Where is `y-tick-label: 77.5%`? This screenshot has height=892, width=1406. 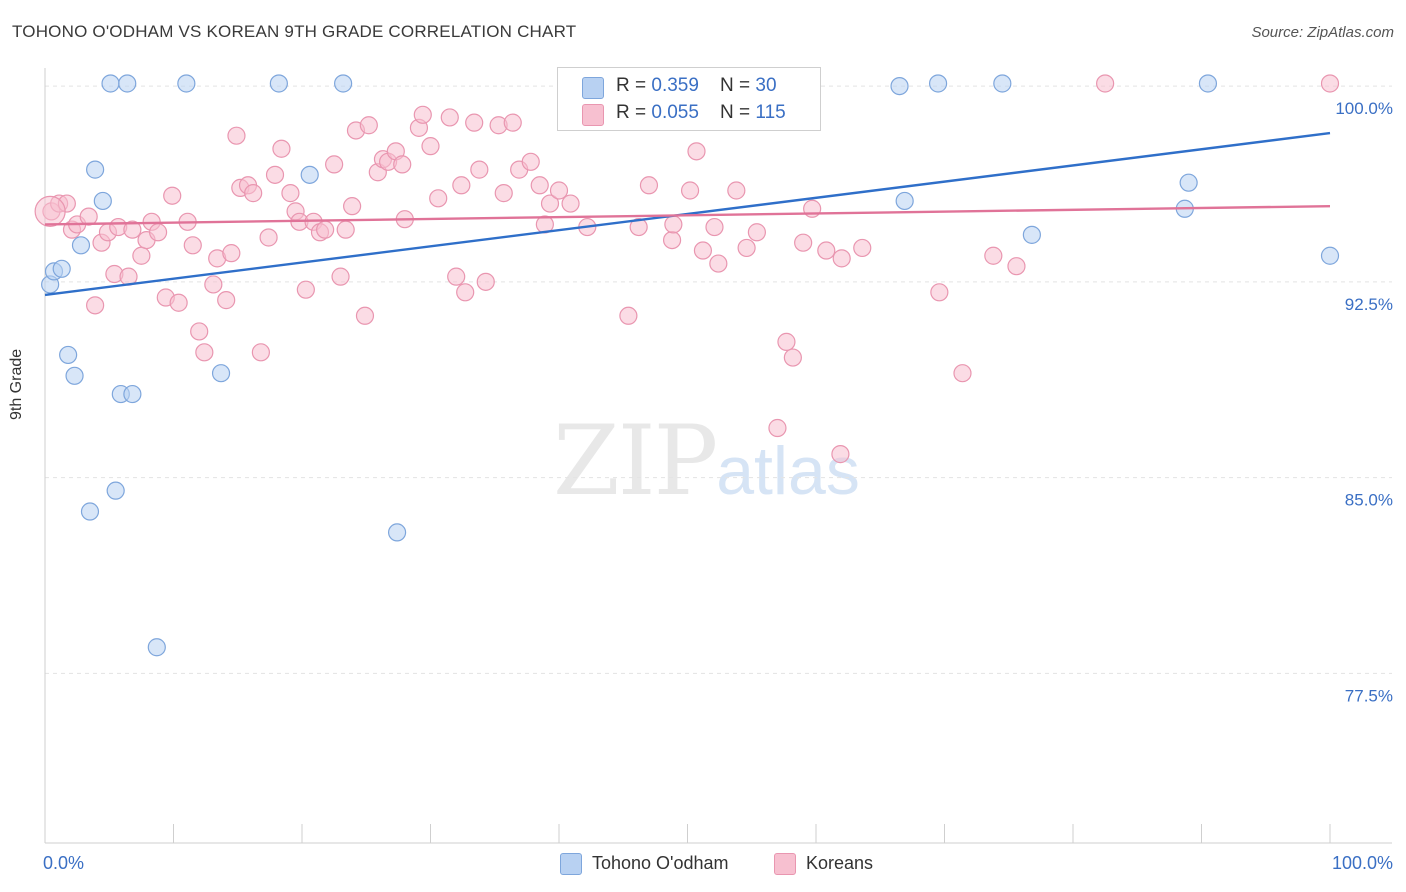 y-tick-label: 77.5% is located at coordinates (1369, 695).